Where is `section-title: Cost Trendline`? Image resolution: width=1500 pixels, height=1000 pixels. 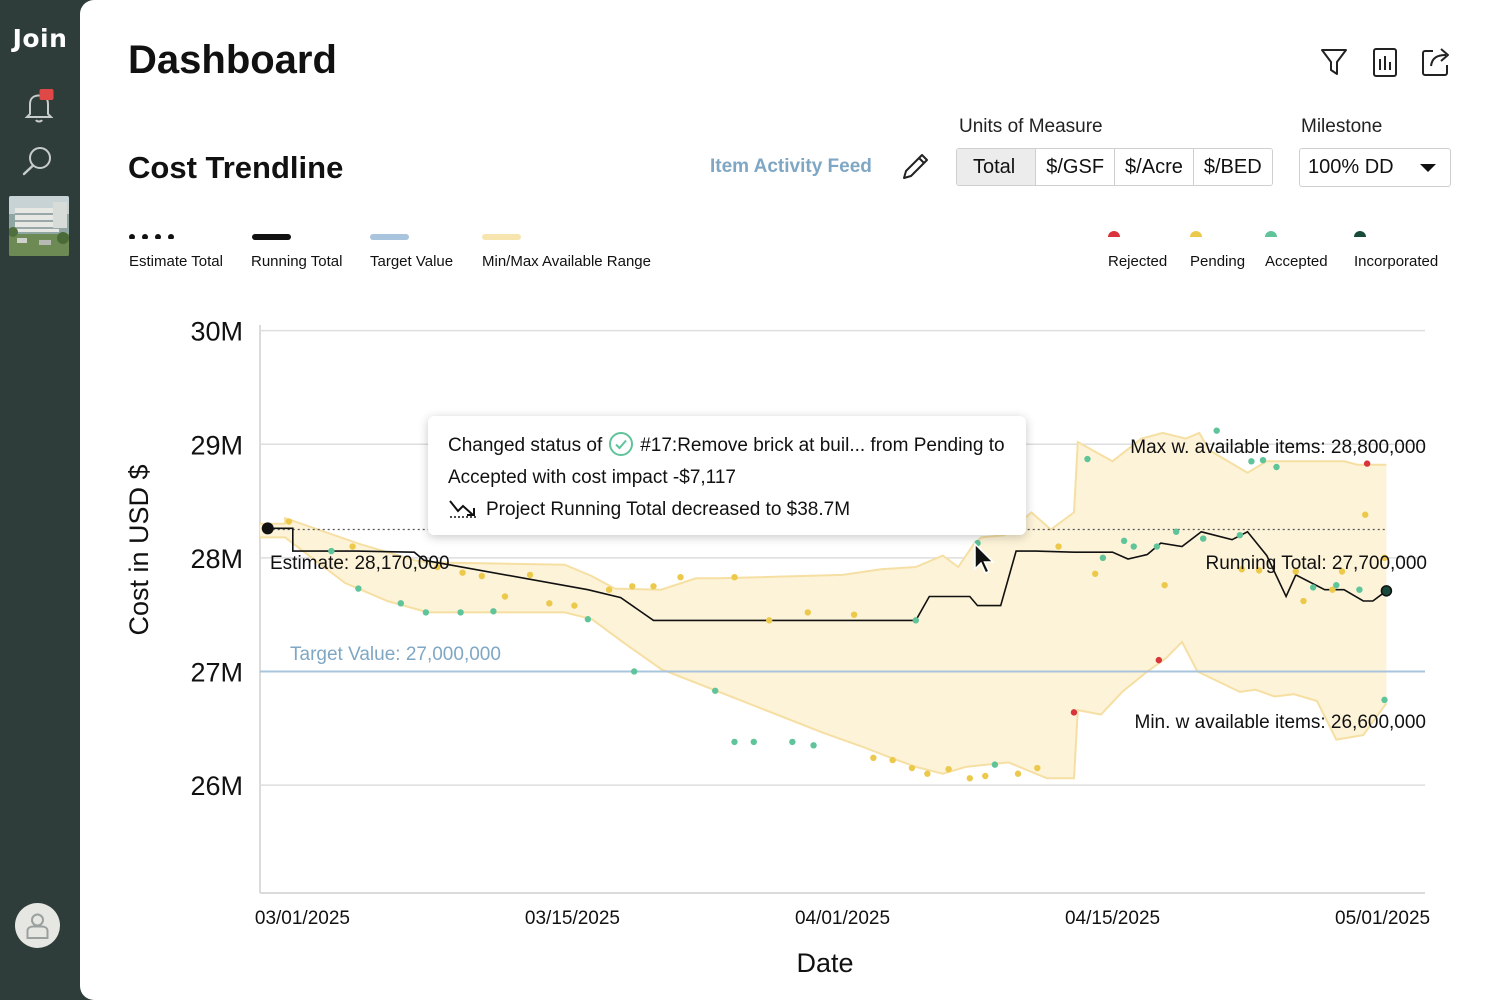
section-title: Cost Trendline is located at coordinates (236, 167).